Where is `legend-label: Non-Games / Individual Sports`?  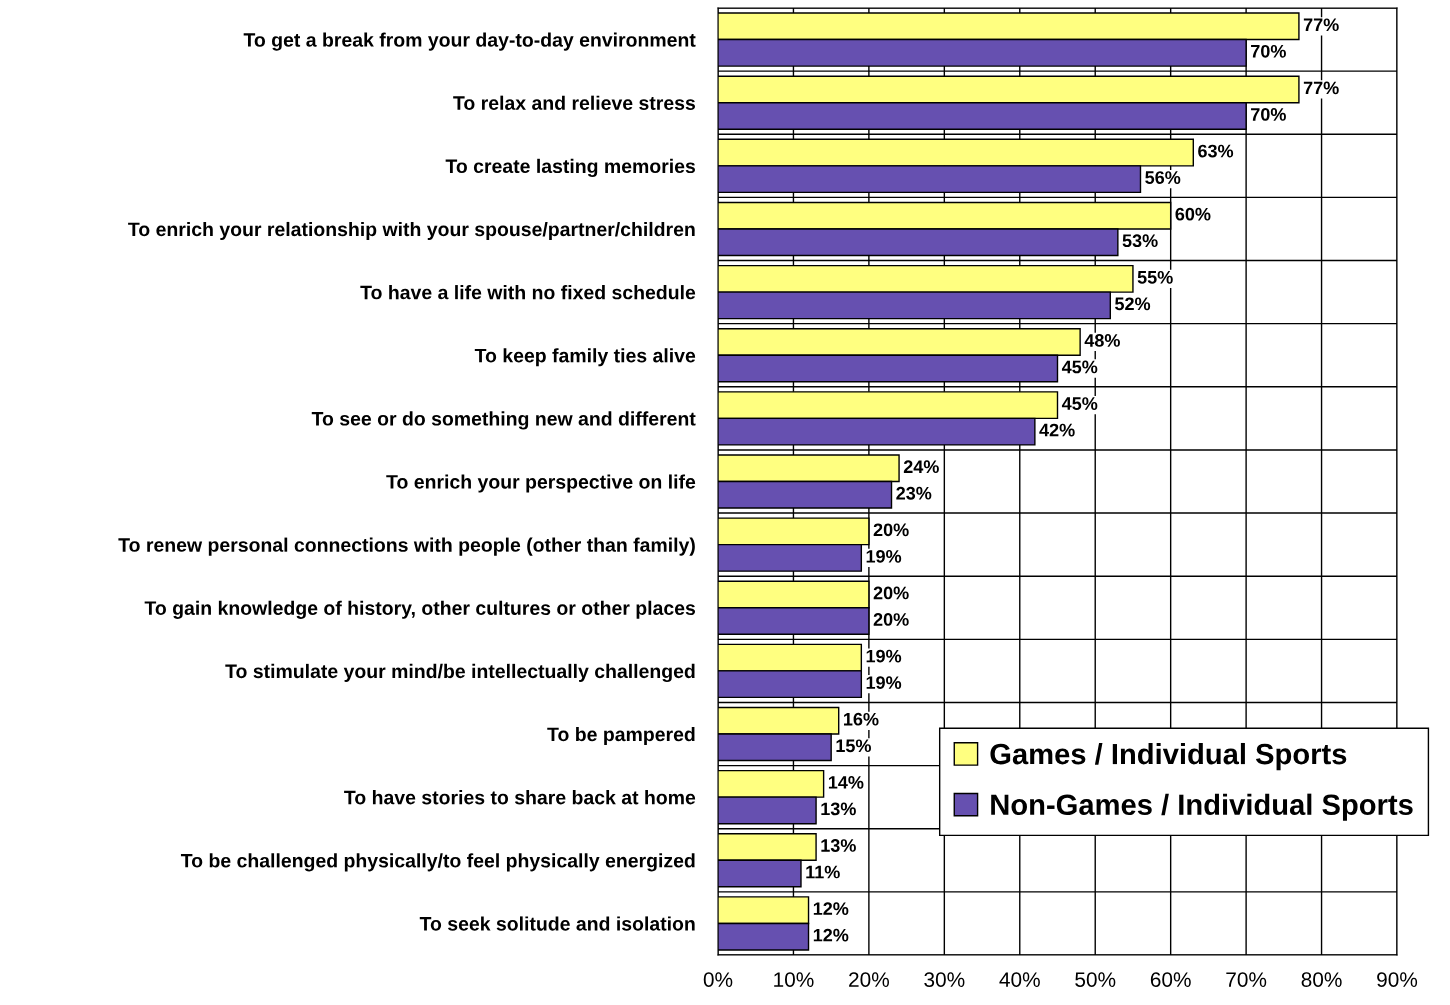 legend-label: Non-Games / Individual Sports is located at coordinates (1202, 807).